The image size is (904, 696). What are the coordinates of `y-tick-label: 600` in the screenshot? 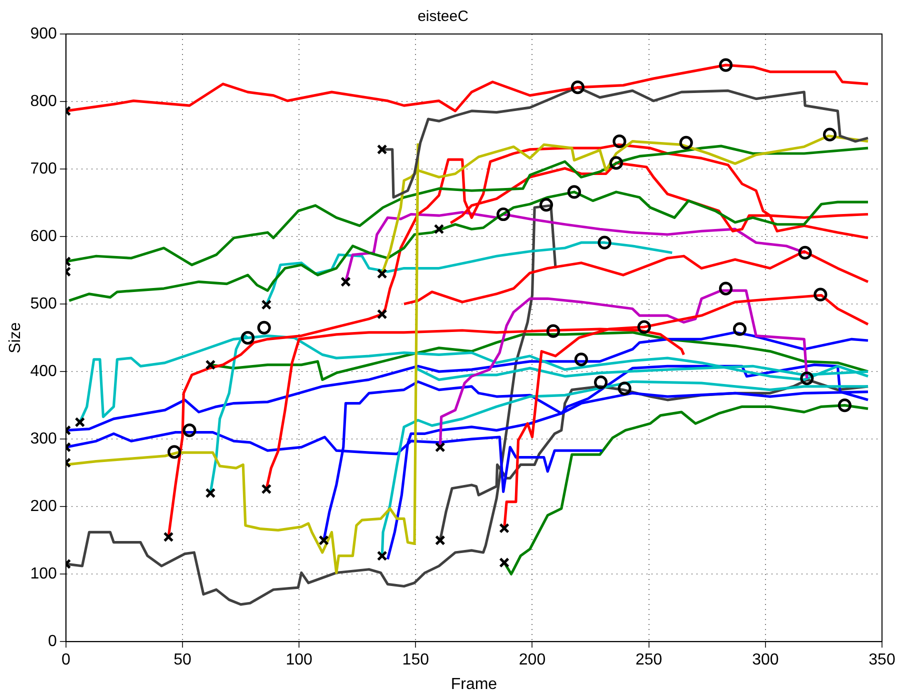 It's located at (43, 236).